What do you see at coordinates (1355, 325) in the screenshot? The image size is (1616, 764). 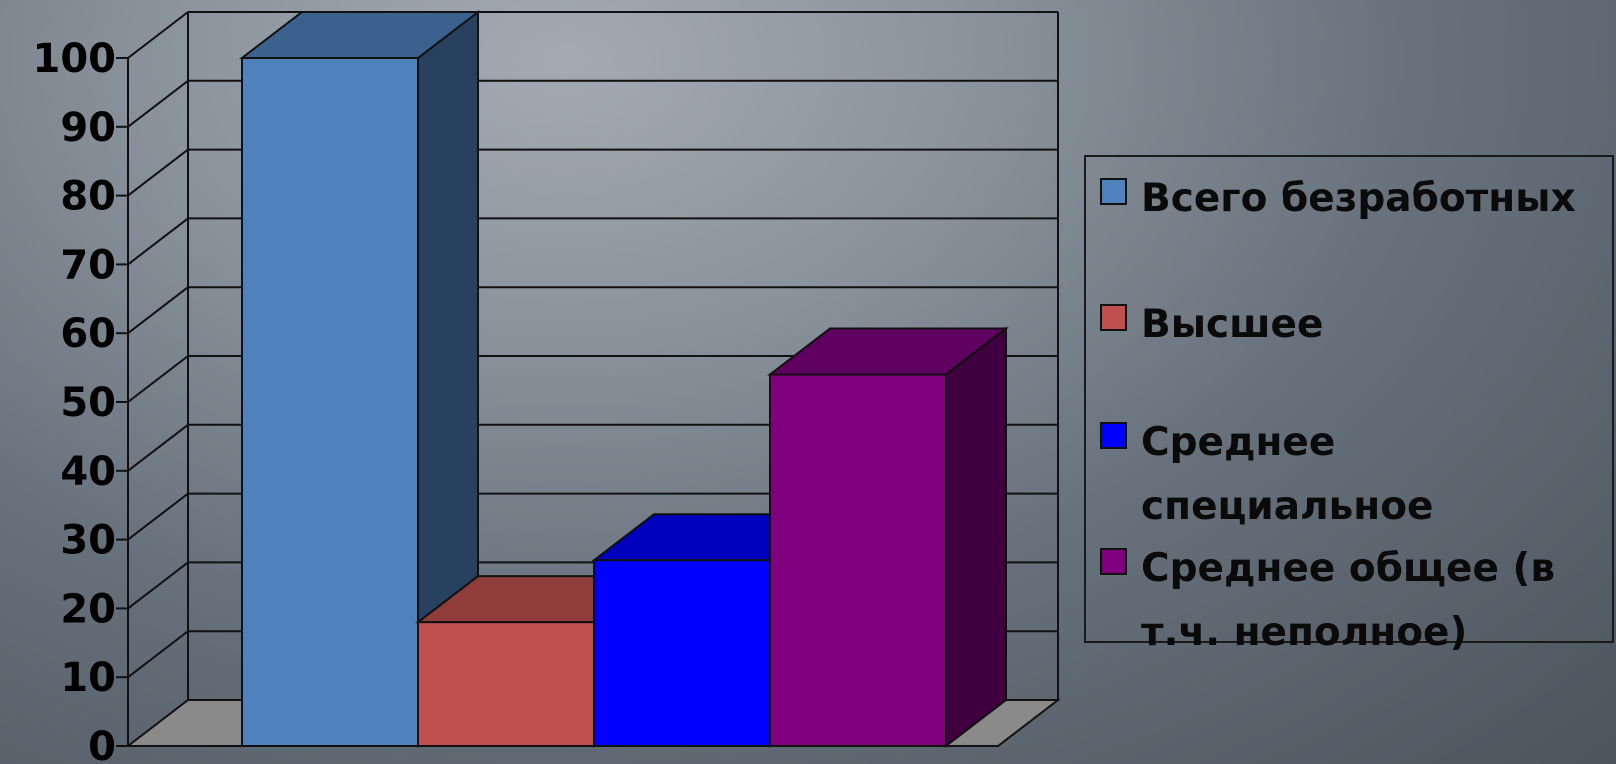 I see `legend-item-higher: Высшее` at bounding box center [1355, 325].